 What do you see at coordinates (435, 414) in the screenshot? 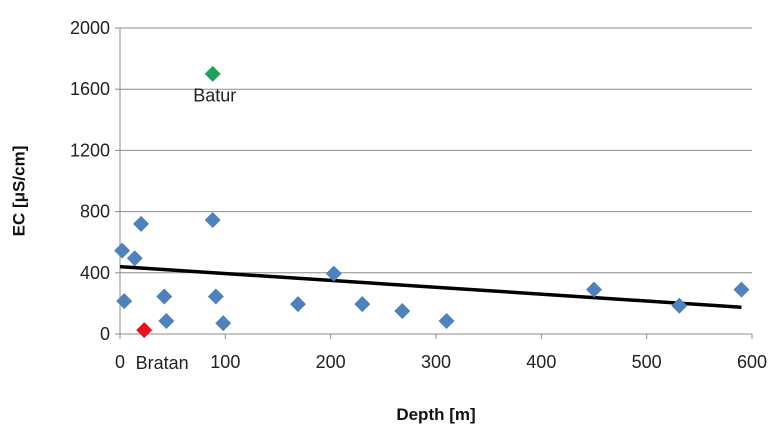
I see `x-axis-title: Depth [m]` at bounding box center [435, 414].